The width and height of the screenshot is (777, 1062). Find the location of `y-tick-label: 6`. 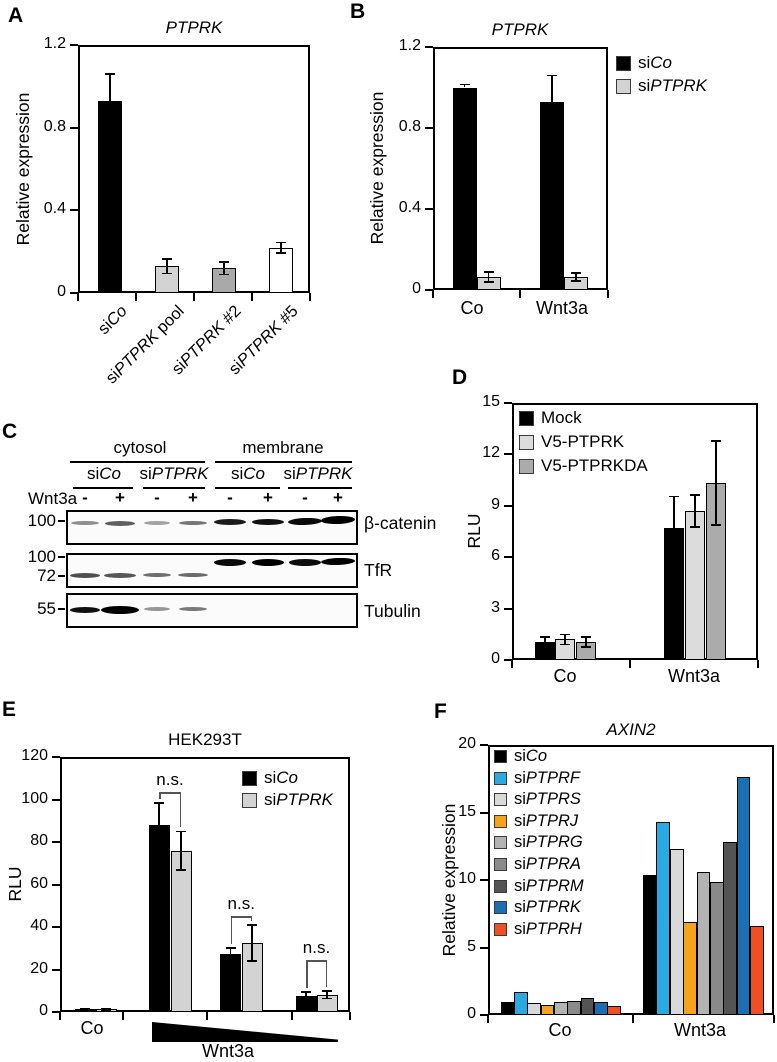

y-tick-label: 6 is located at coordinates (495, 556).